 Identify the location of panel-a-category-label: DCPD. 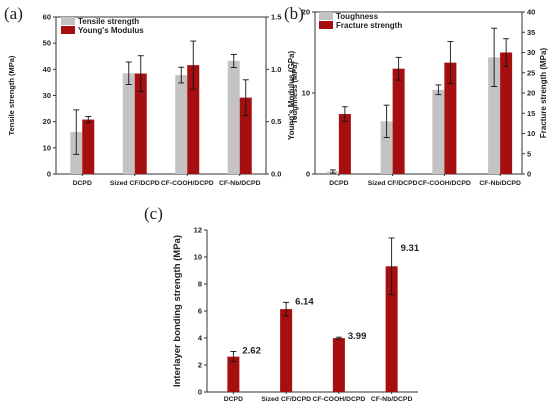
(82, 183).